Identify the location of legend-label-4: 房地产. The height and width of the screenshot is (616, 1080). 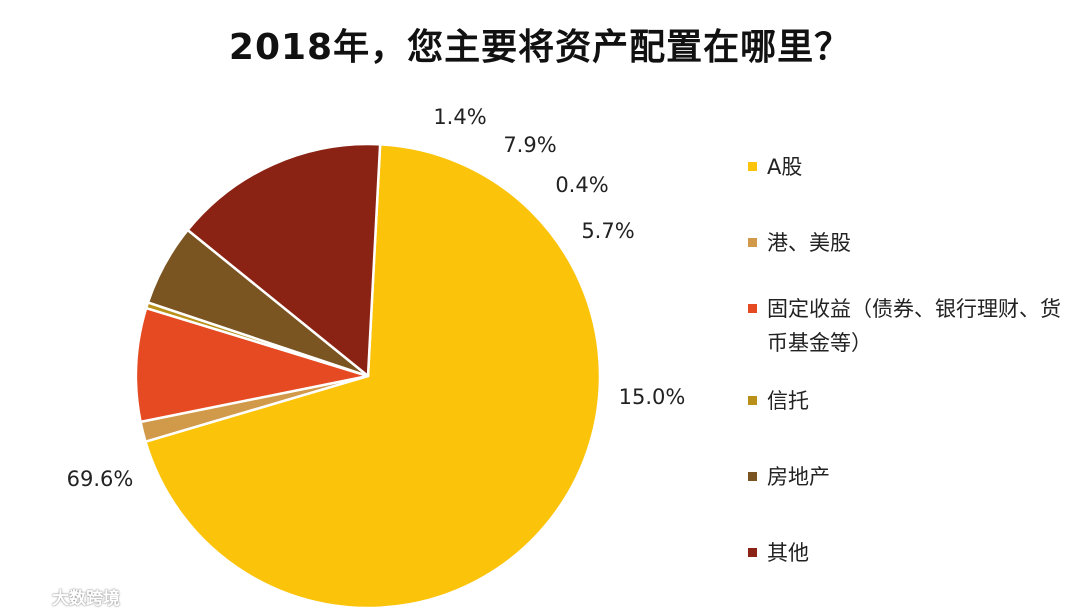
(798, 477).